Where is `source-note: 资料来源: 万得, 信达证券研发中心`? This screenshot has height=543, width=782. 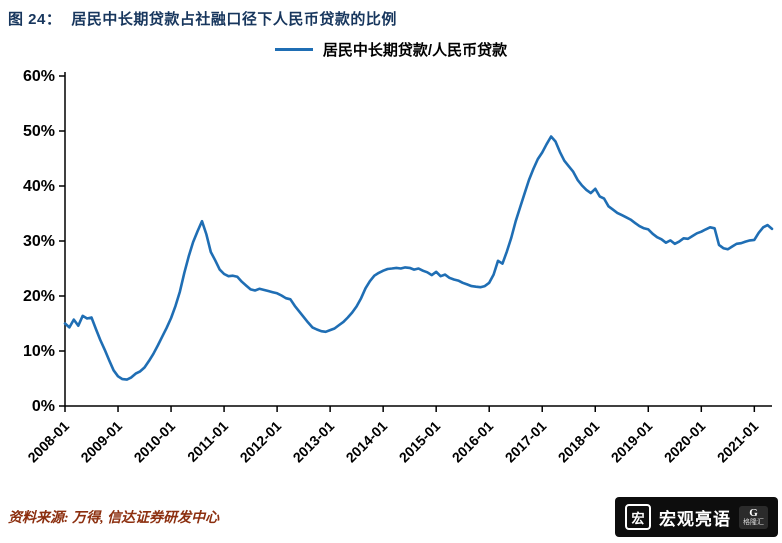 source-note: 资料来源: 万得, 信达证券研发中心 is located at coordinates (114, 518).